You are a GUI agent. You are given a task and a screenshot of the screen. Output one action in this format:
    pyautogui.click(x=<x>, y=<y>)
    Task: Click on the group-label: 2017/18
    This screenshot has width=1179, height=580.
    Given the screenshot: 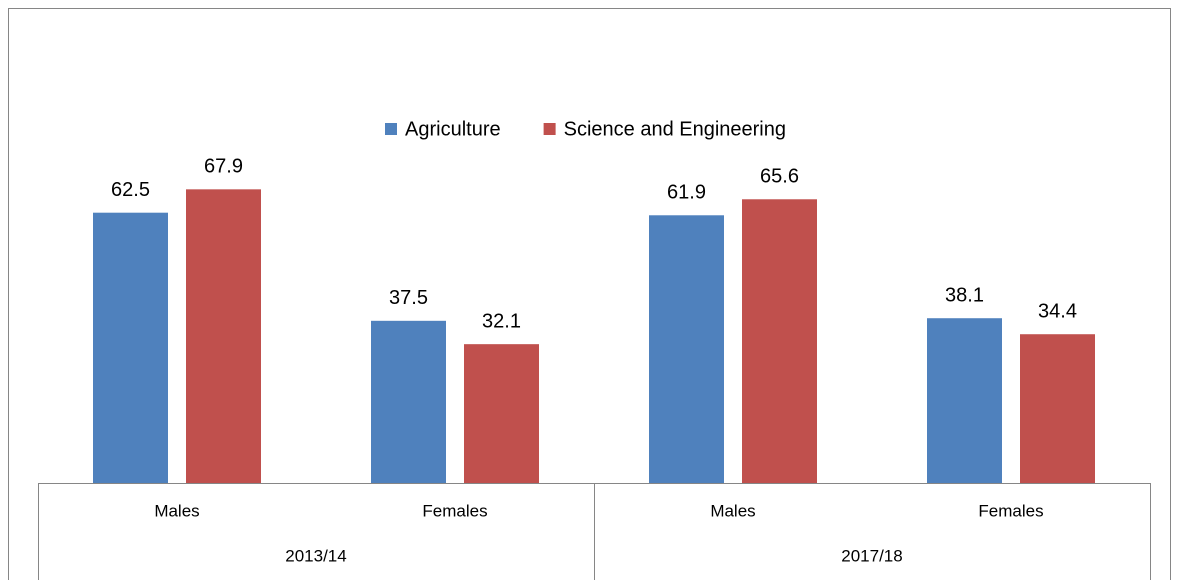 What is the action you would take?
    pyautogui.click(x=871, y=555)
    